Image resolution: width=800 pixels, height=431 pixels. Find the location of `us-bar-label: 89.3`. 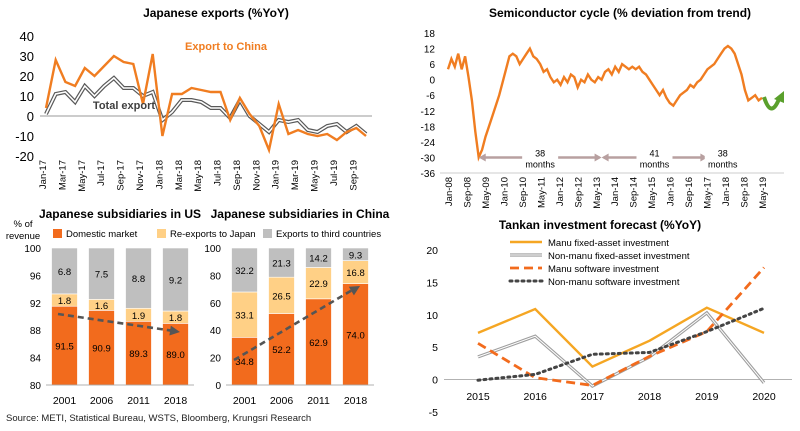

us-bar-label: 89.3 is located at coordinates (138, 354).